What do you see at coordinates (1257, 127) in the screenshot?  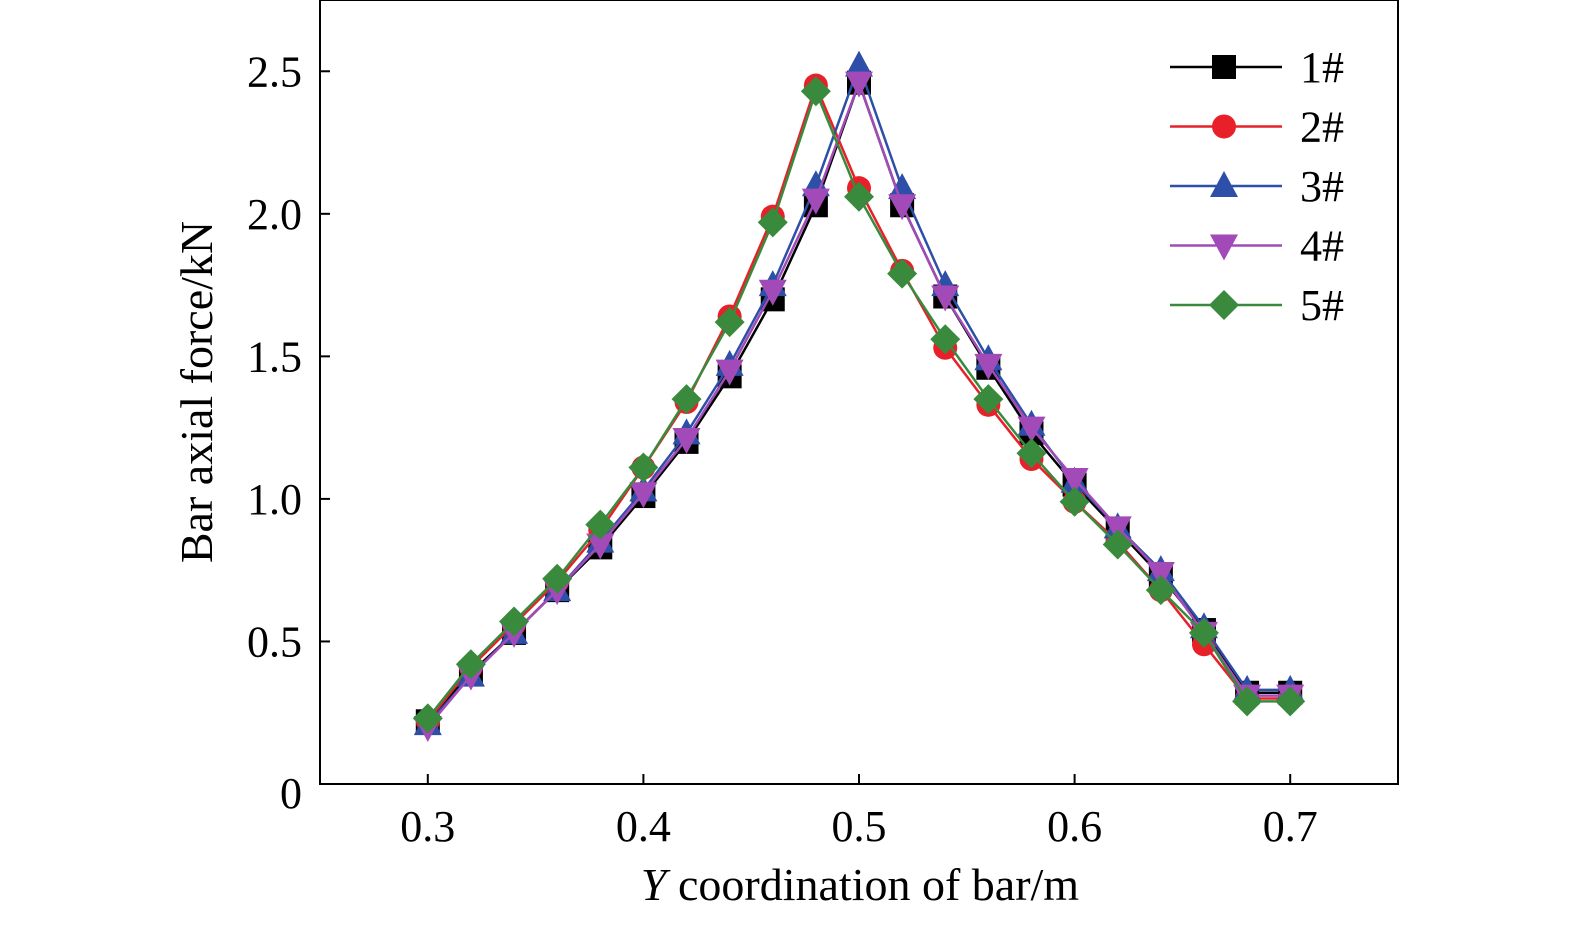 I see `legend-entry: 2#` at bounding box center [1257, 127].